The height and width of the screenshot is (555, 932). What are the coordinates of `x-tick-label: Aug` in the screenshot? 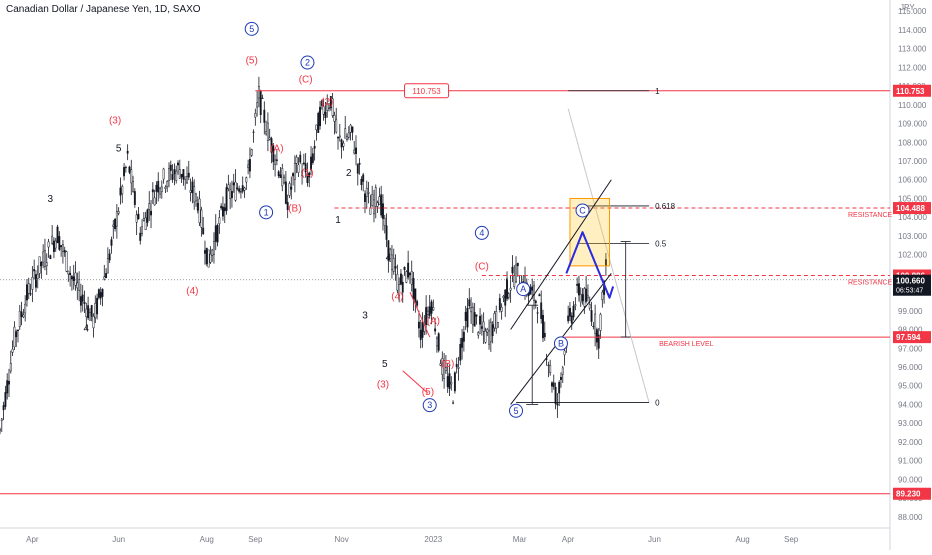 It's located at (207, 539).